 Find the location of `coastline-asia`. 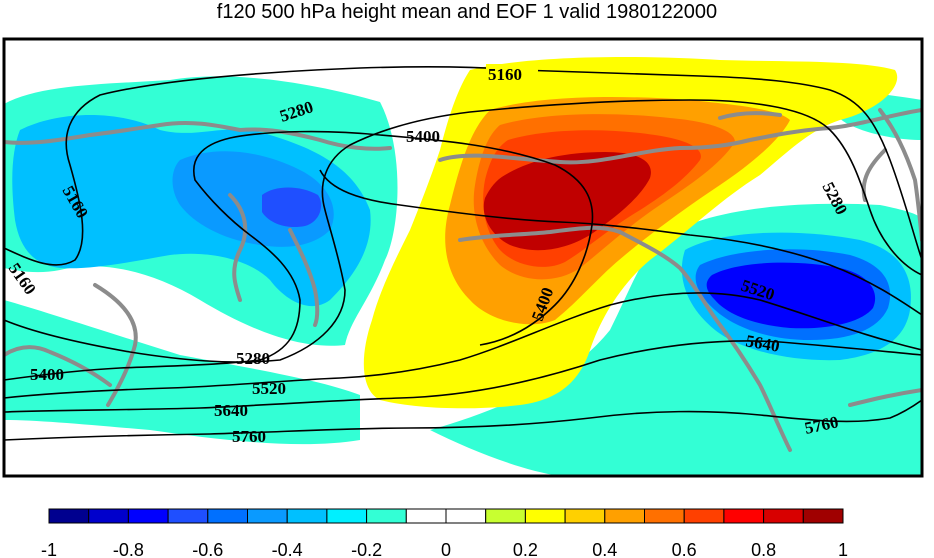

coastline-asia is located at coordinates (198, 135).